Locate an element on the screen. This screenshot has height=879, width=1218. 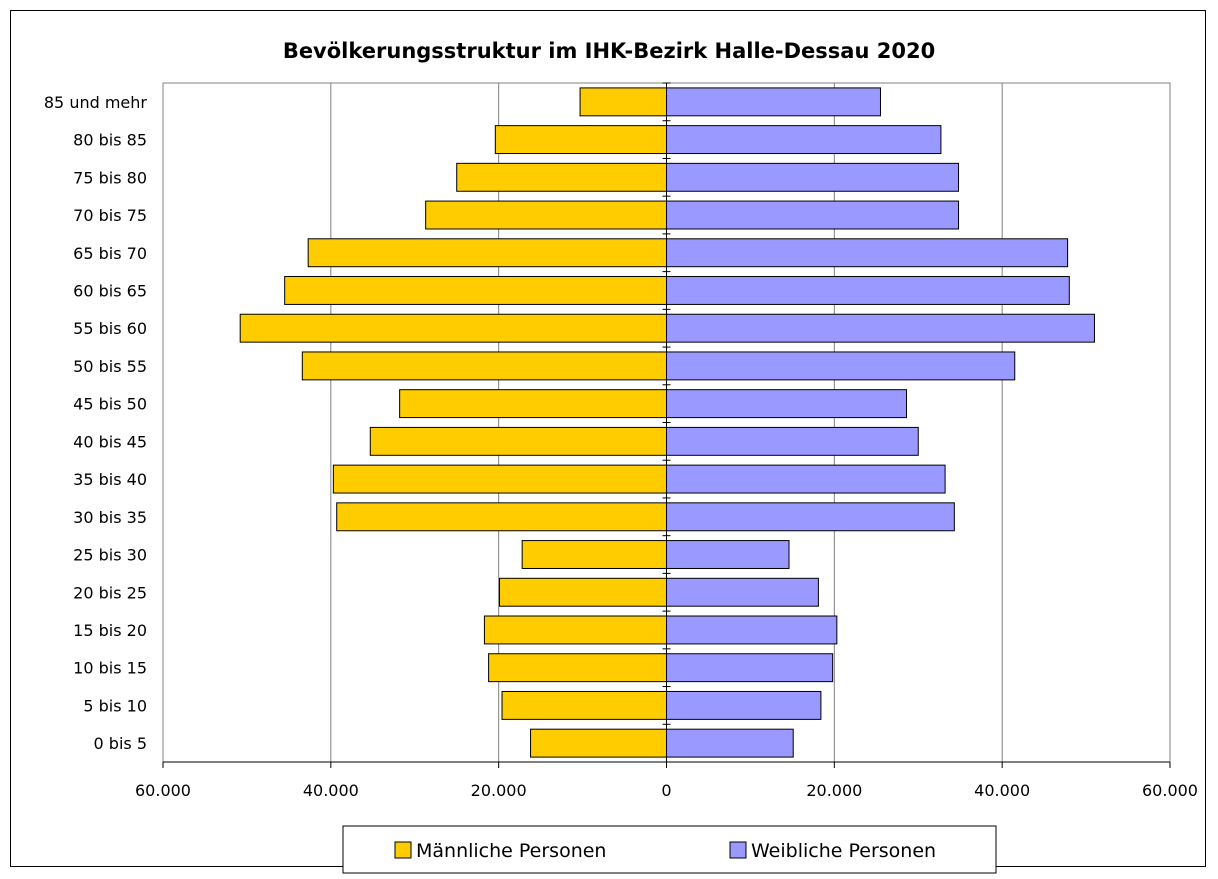
legend: Männliche Personen Weibliche Personen is located at coordinates (669, 849).